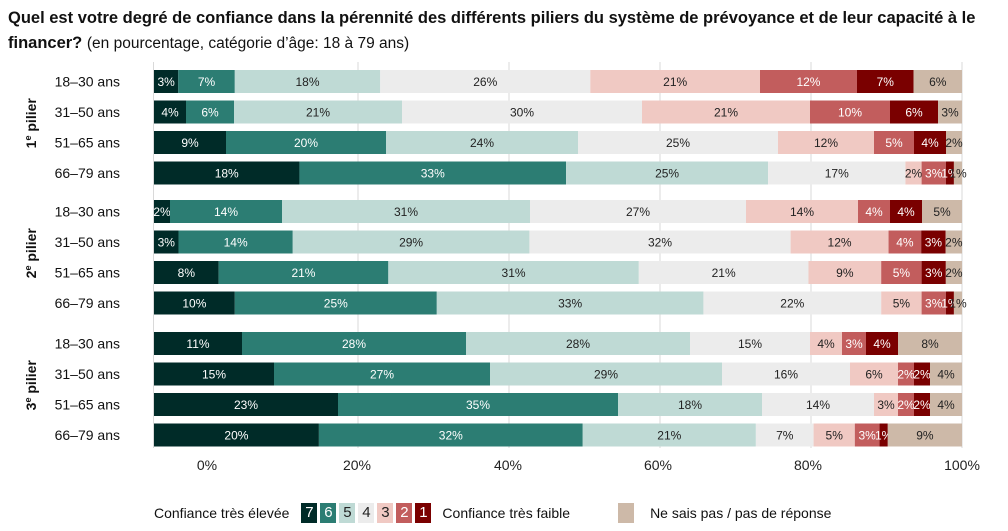  I want to click on bar-data-label: 29%, so click(411, 243).